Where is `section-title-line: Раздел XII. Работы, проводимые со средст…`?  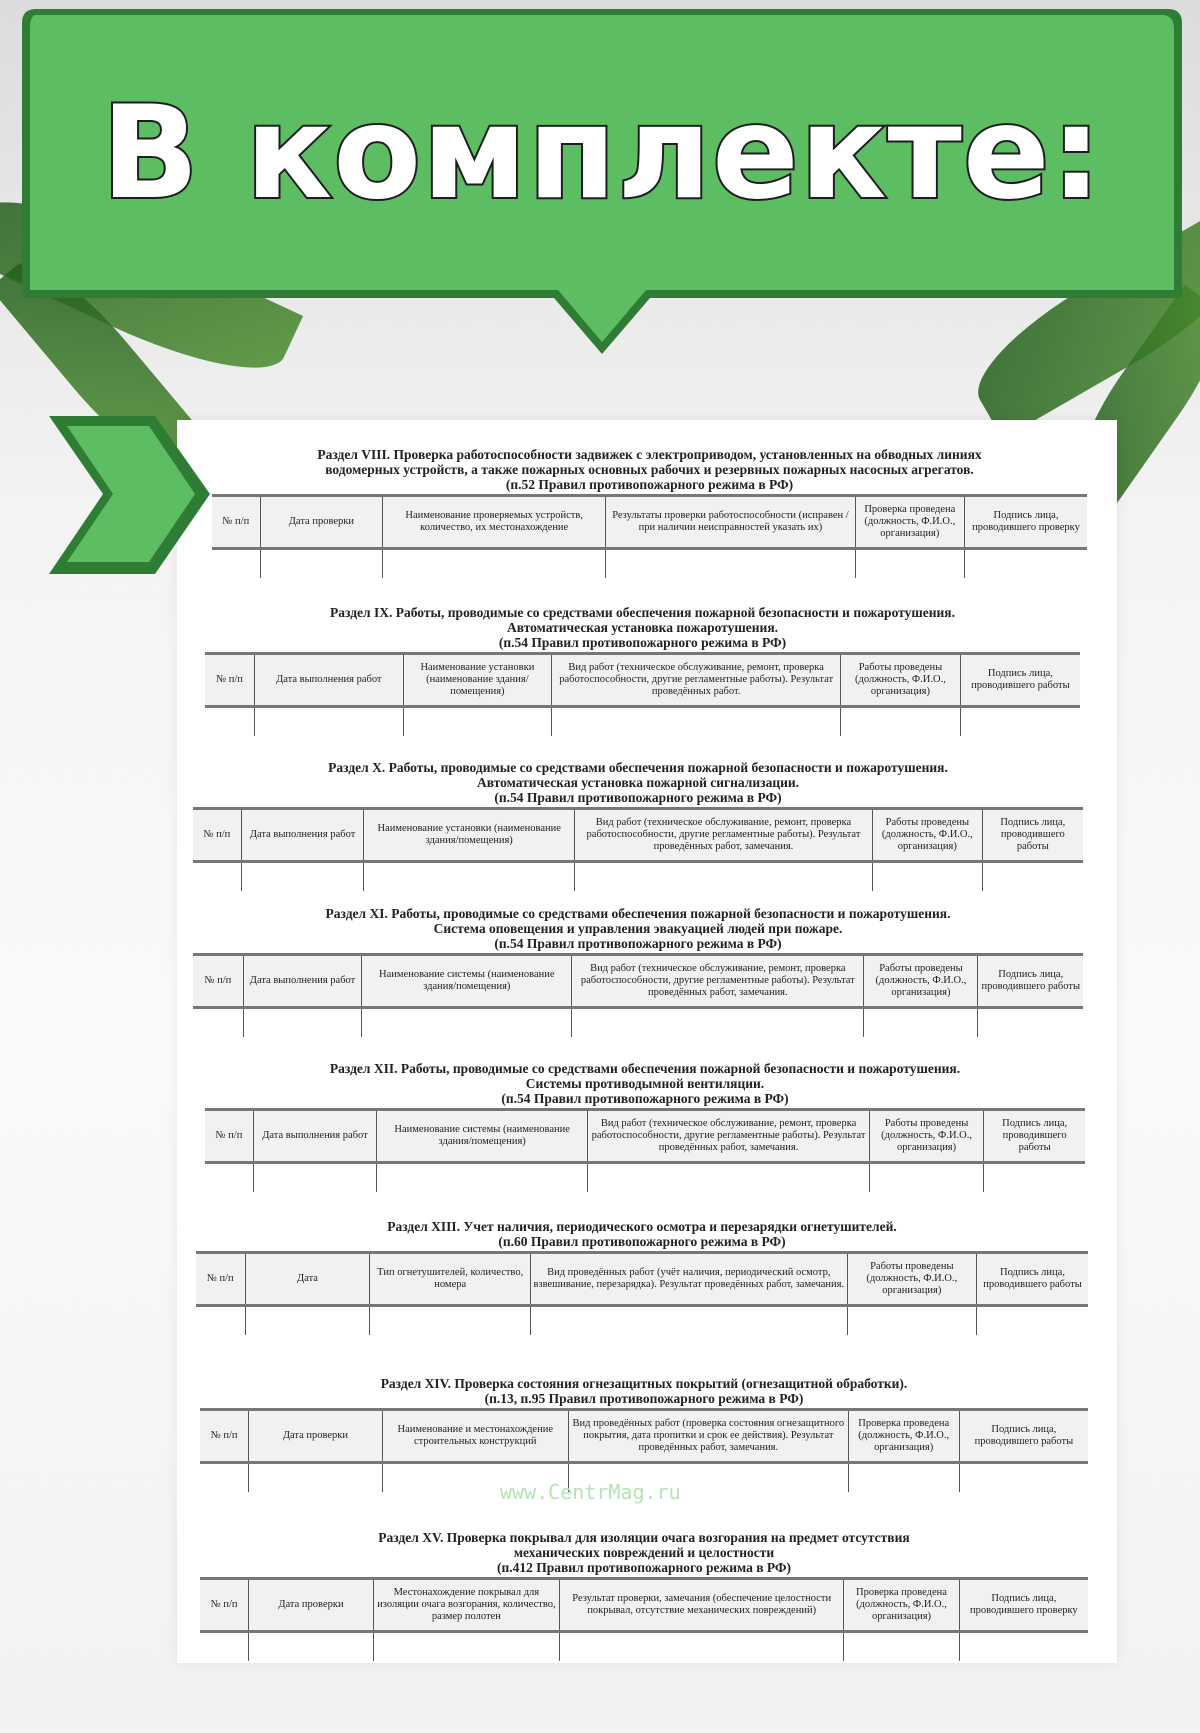
section-title-line: Раздел XII. Работы, проводимые со средст… is located at coordinates (645, 1068).